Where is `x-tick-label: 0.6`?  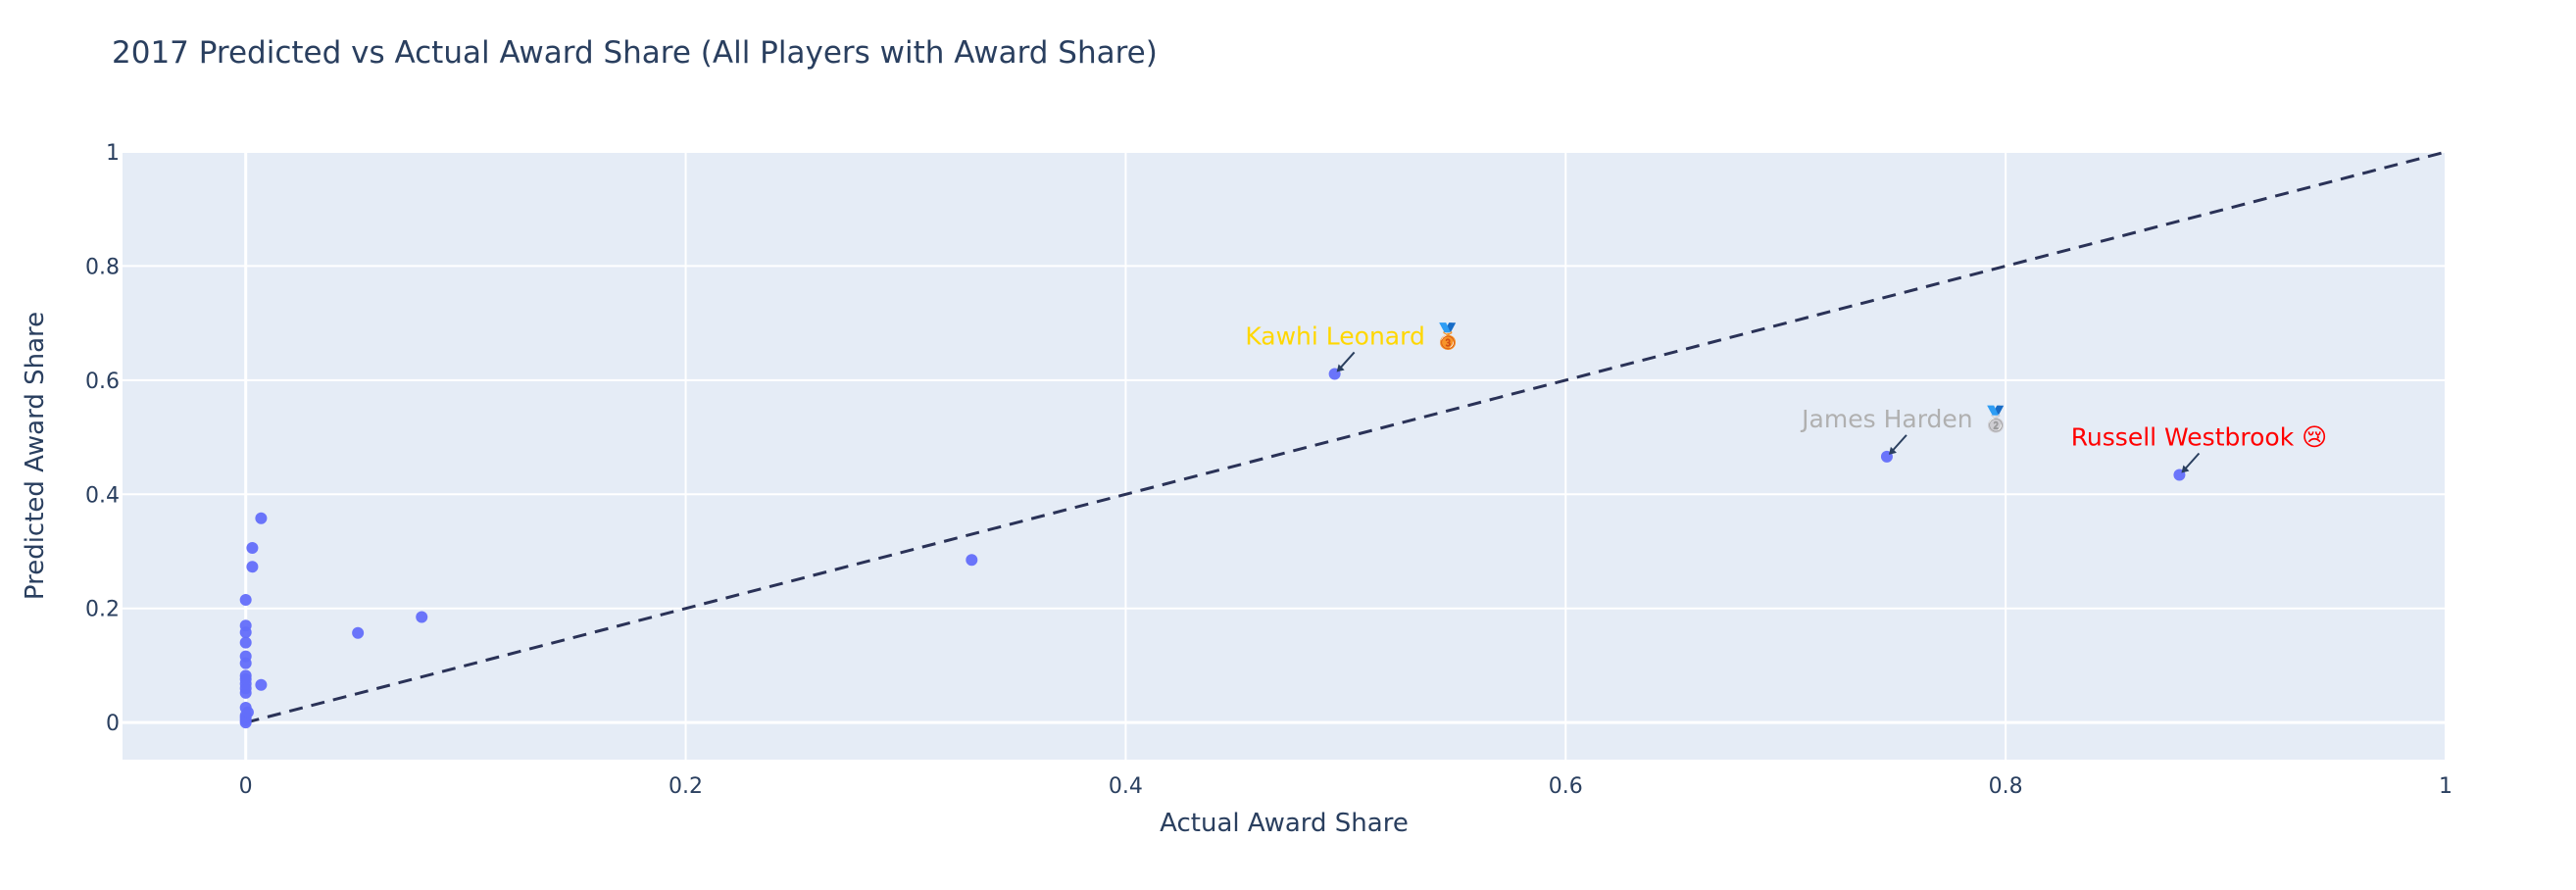 x-tick-label: 0.6 is located at coordinates (1566, 786).